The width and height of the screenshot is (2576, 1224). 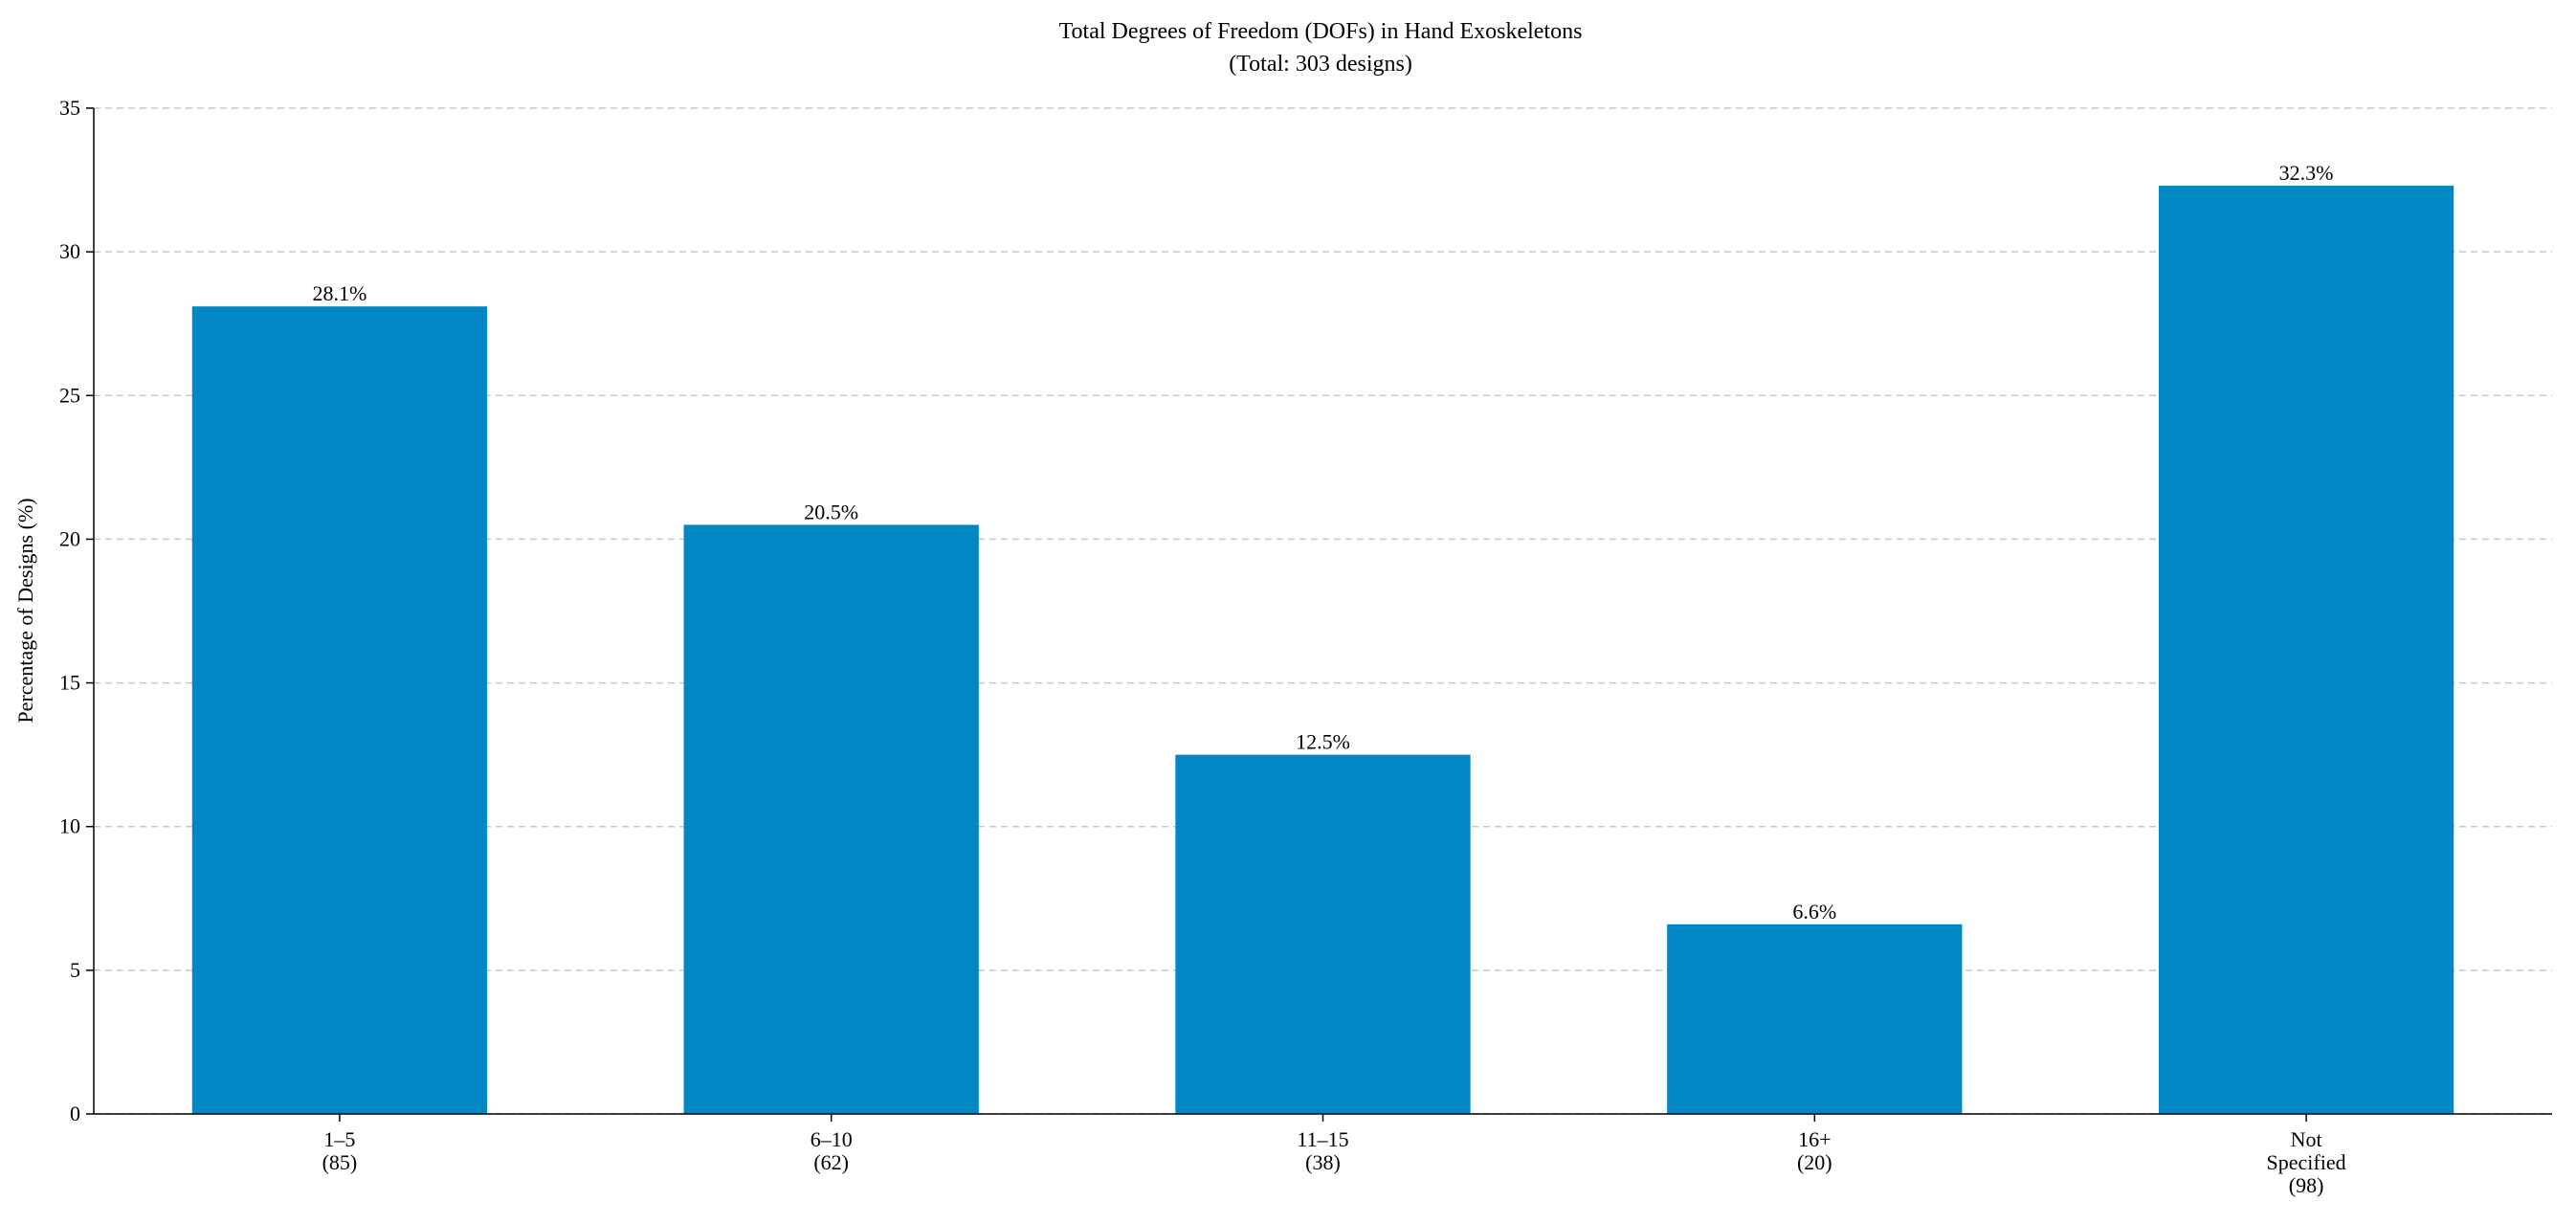 I want to click on value-label: 20.5%, so click(x=831, y=512).